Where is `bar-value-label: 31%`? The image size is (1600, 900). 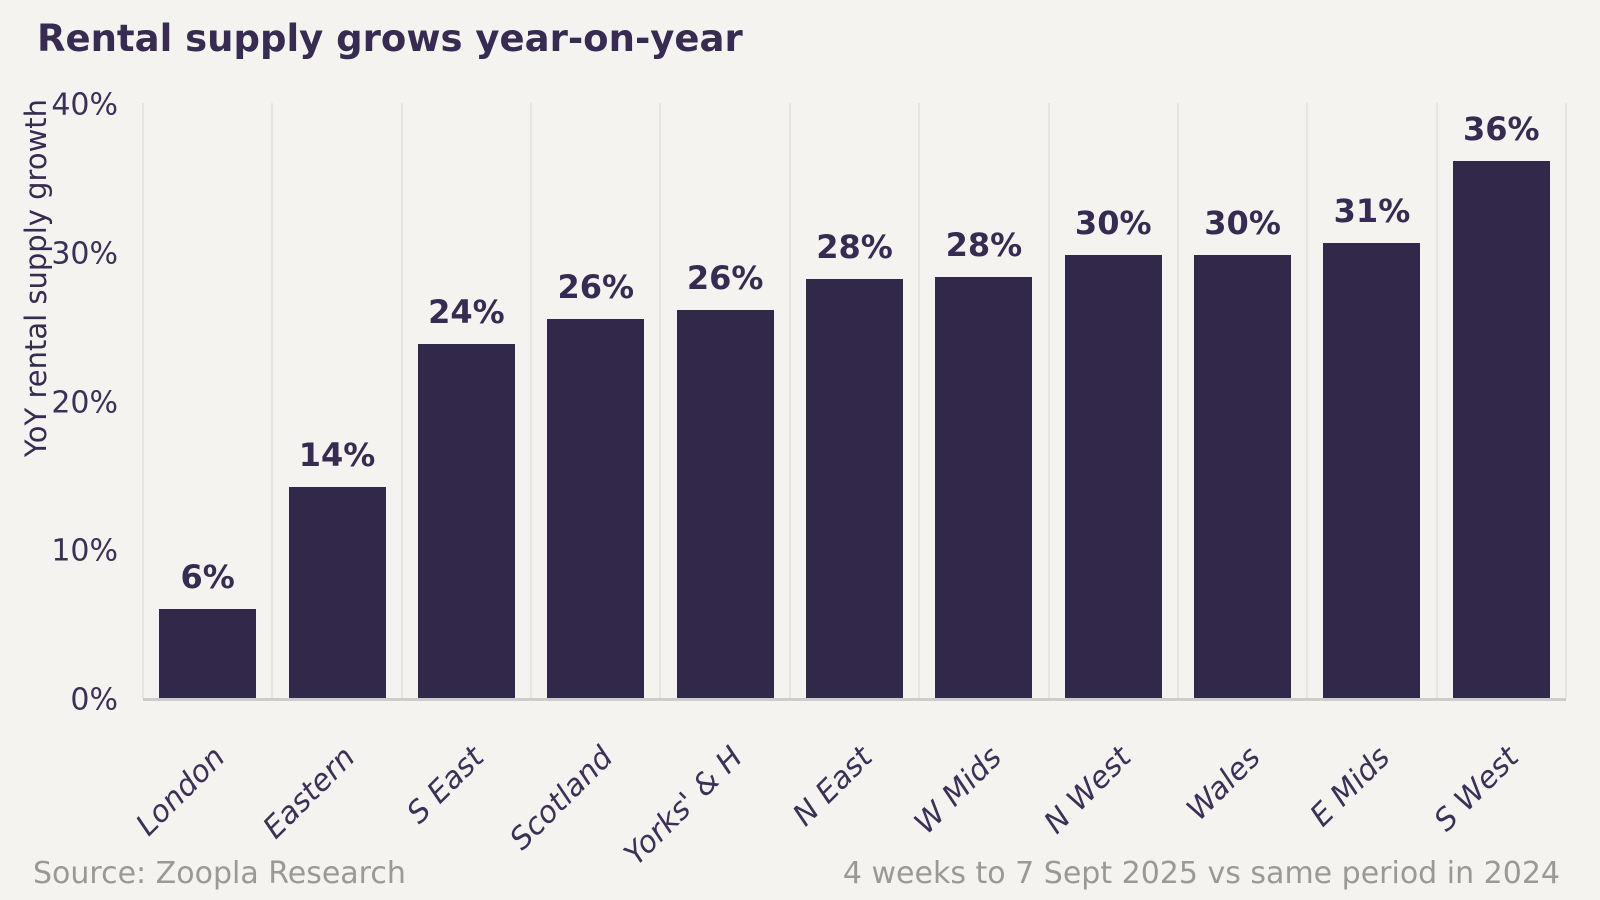
bar-value-label: 31% is located at coordinates (1372, 210).